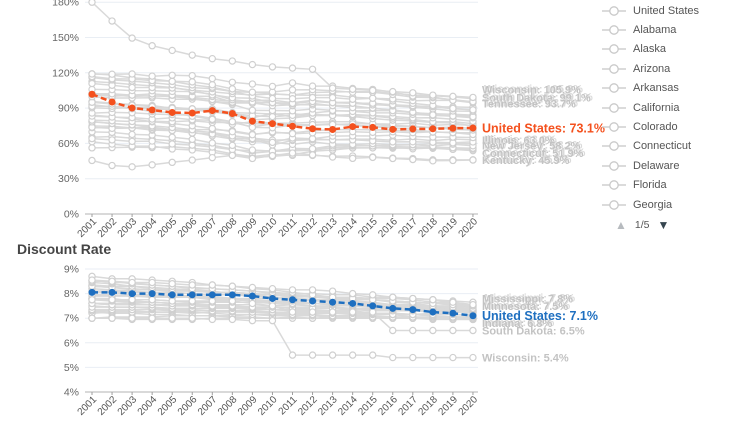 The image size is (750, 422). Describe the element at coordinates (248, 228) in the screenshot. I see `x-tick-label: 2009` at that location.